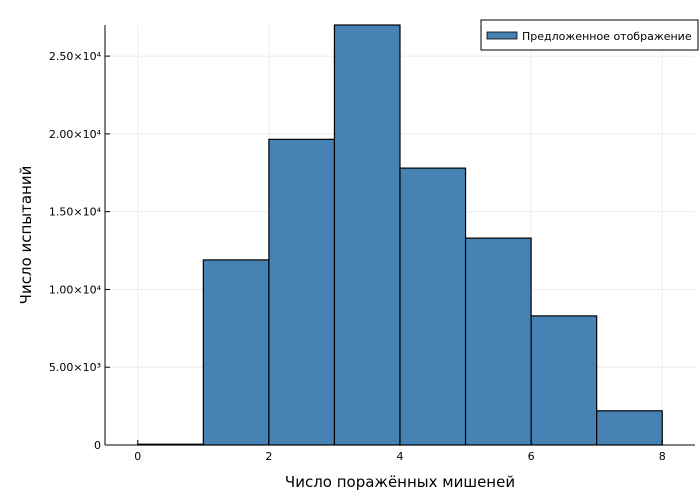 This screenshot has height=500, width=700. I want to click on x-tick-label: 2, so click(268, 456).